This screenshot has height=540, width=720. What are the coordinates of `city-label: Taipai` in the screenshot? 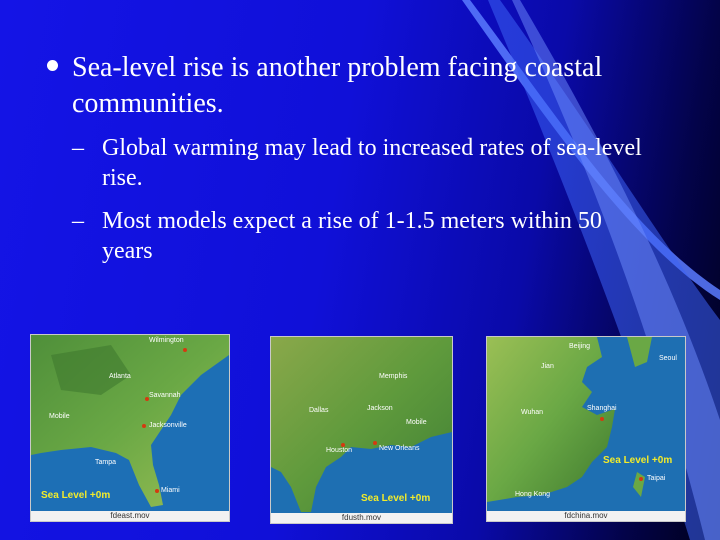 It's located at (656, 478).